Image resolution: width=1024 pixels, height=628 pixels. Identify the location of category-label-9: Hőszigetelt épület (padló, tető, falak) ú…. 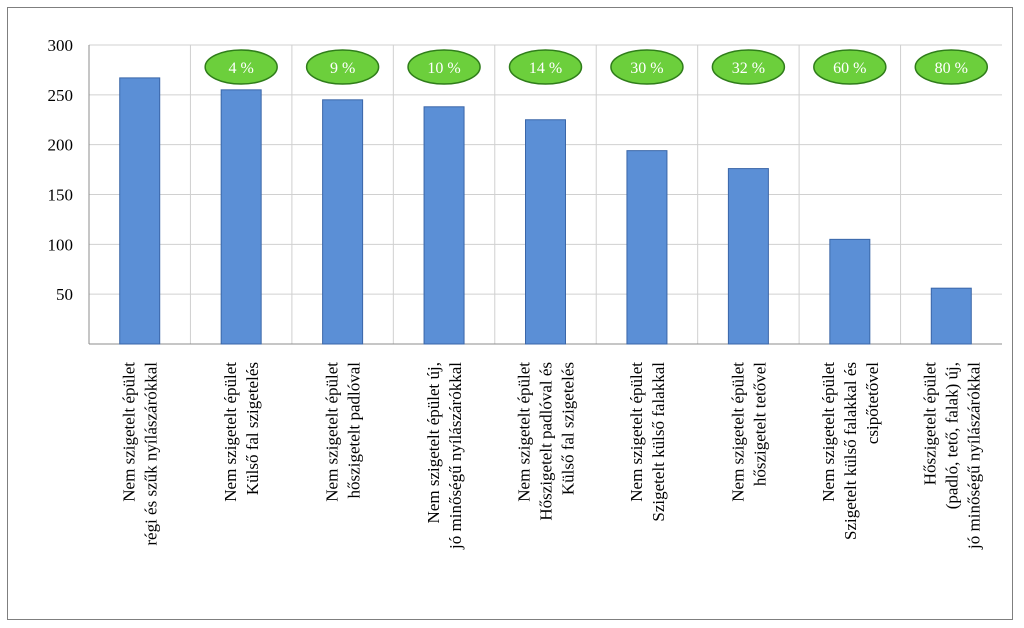
(951, 456).